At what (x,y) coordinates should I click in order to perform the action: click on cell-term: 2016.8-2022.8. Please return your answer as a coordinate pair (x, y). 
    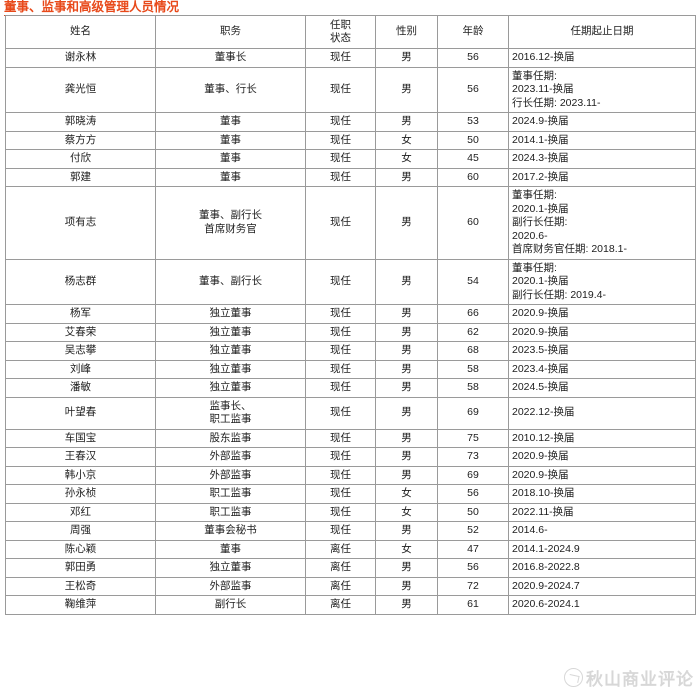
    Looking at the image, I should click on (602, 568).